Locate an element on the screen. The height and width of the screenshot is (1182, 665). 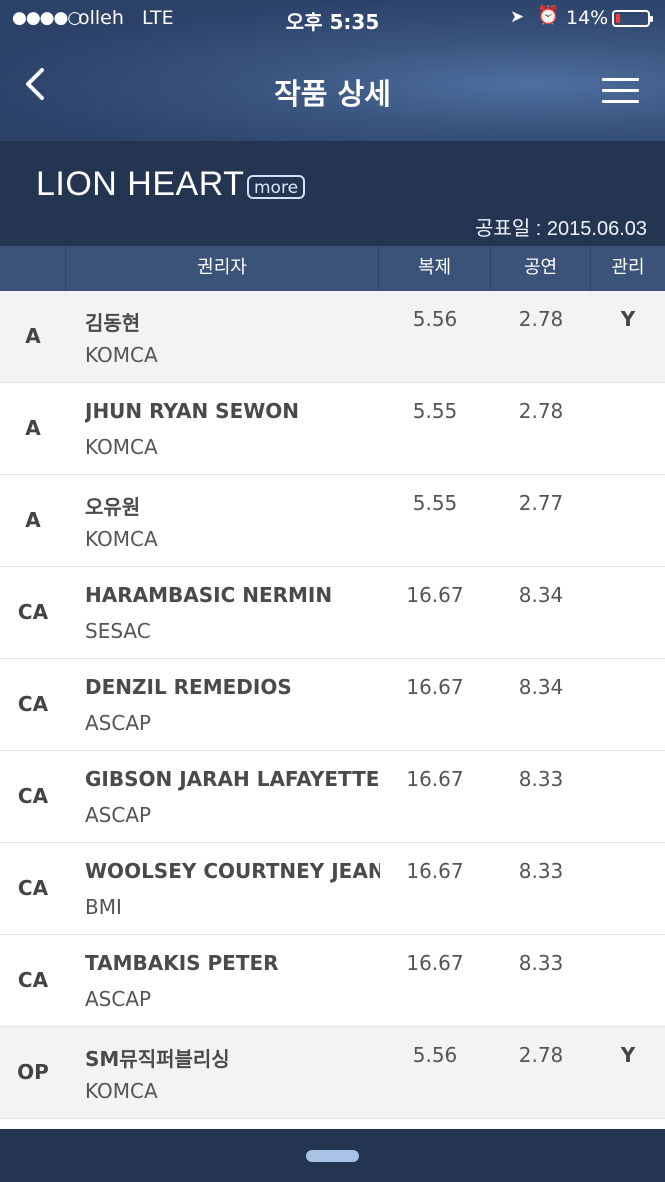
status-time: 오후 5:35 is located at coordinates (332, 22).